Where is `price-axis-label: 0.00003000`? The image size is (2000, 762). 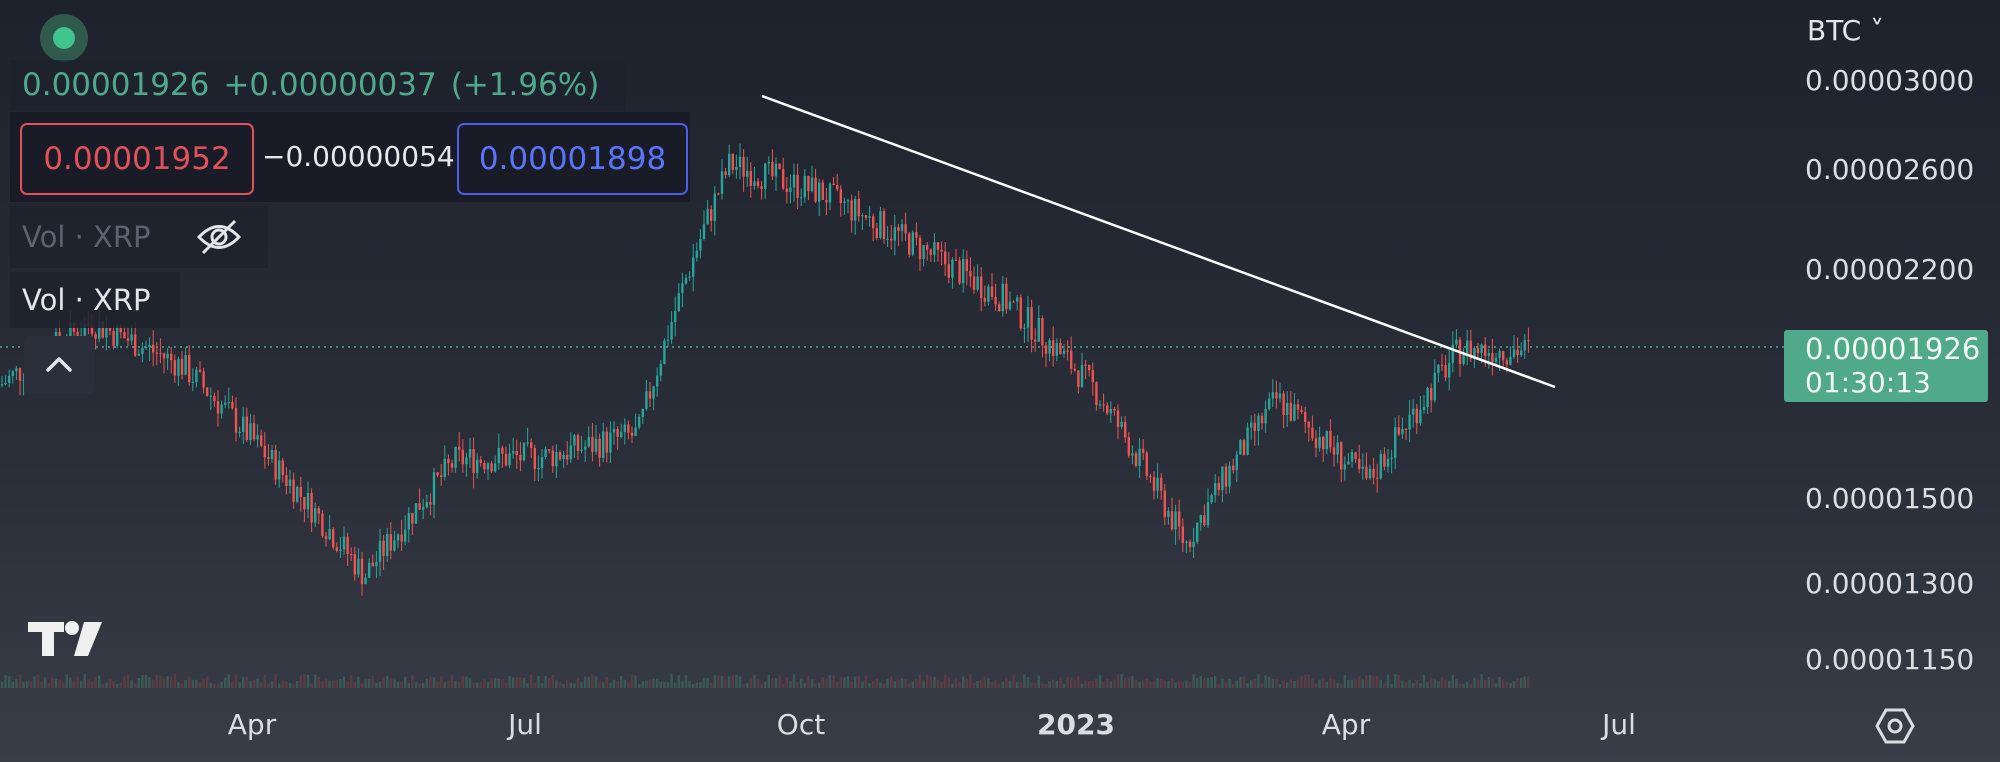 price-axis-label: 0.00003000 is located at coordinates (1889, 80).